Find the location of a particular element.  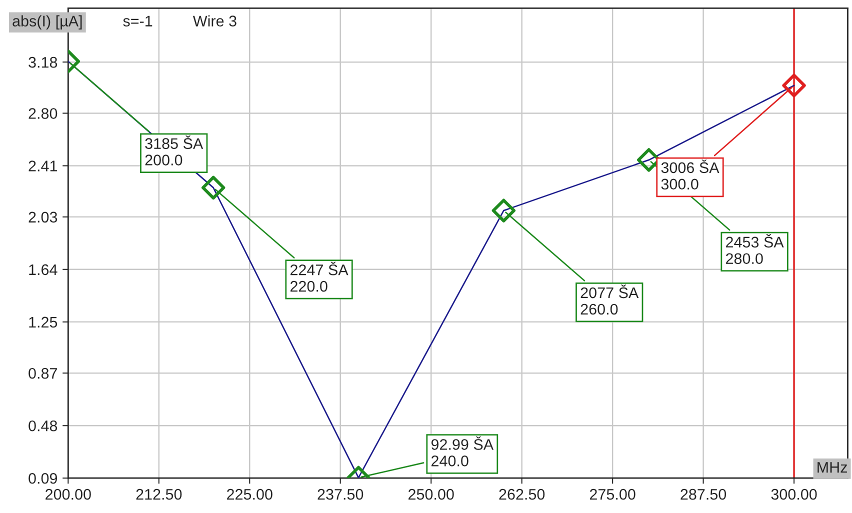

annotation: Wire 3 is located at coordinates (214, 20).